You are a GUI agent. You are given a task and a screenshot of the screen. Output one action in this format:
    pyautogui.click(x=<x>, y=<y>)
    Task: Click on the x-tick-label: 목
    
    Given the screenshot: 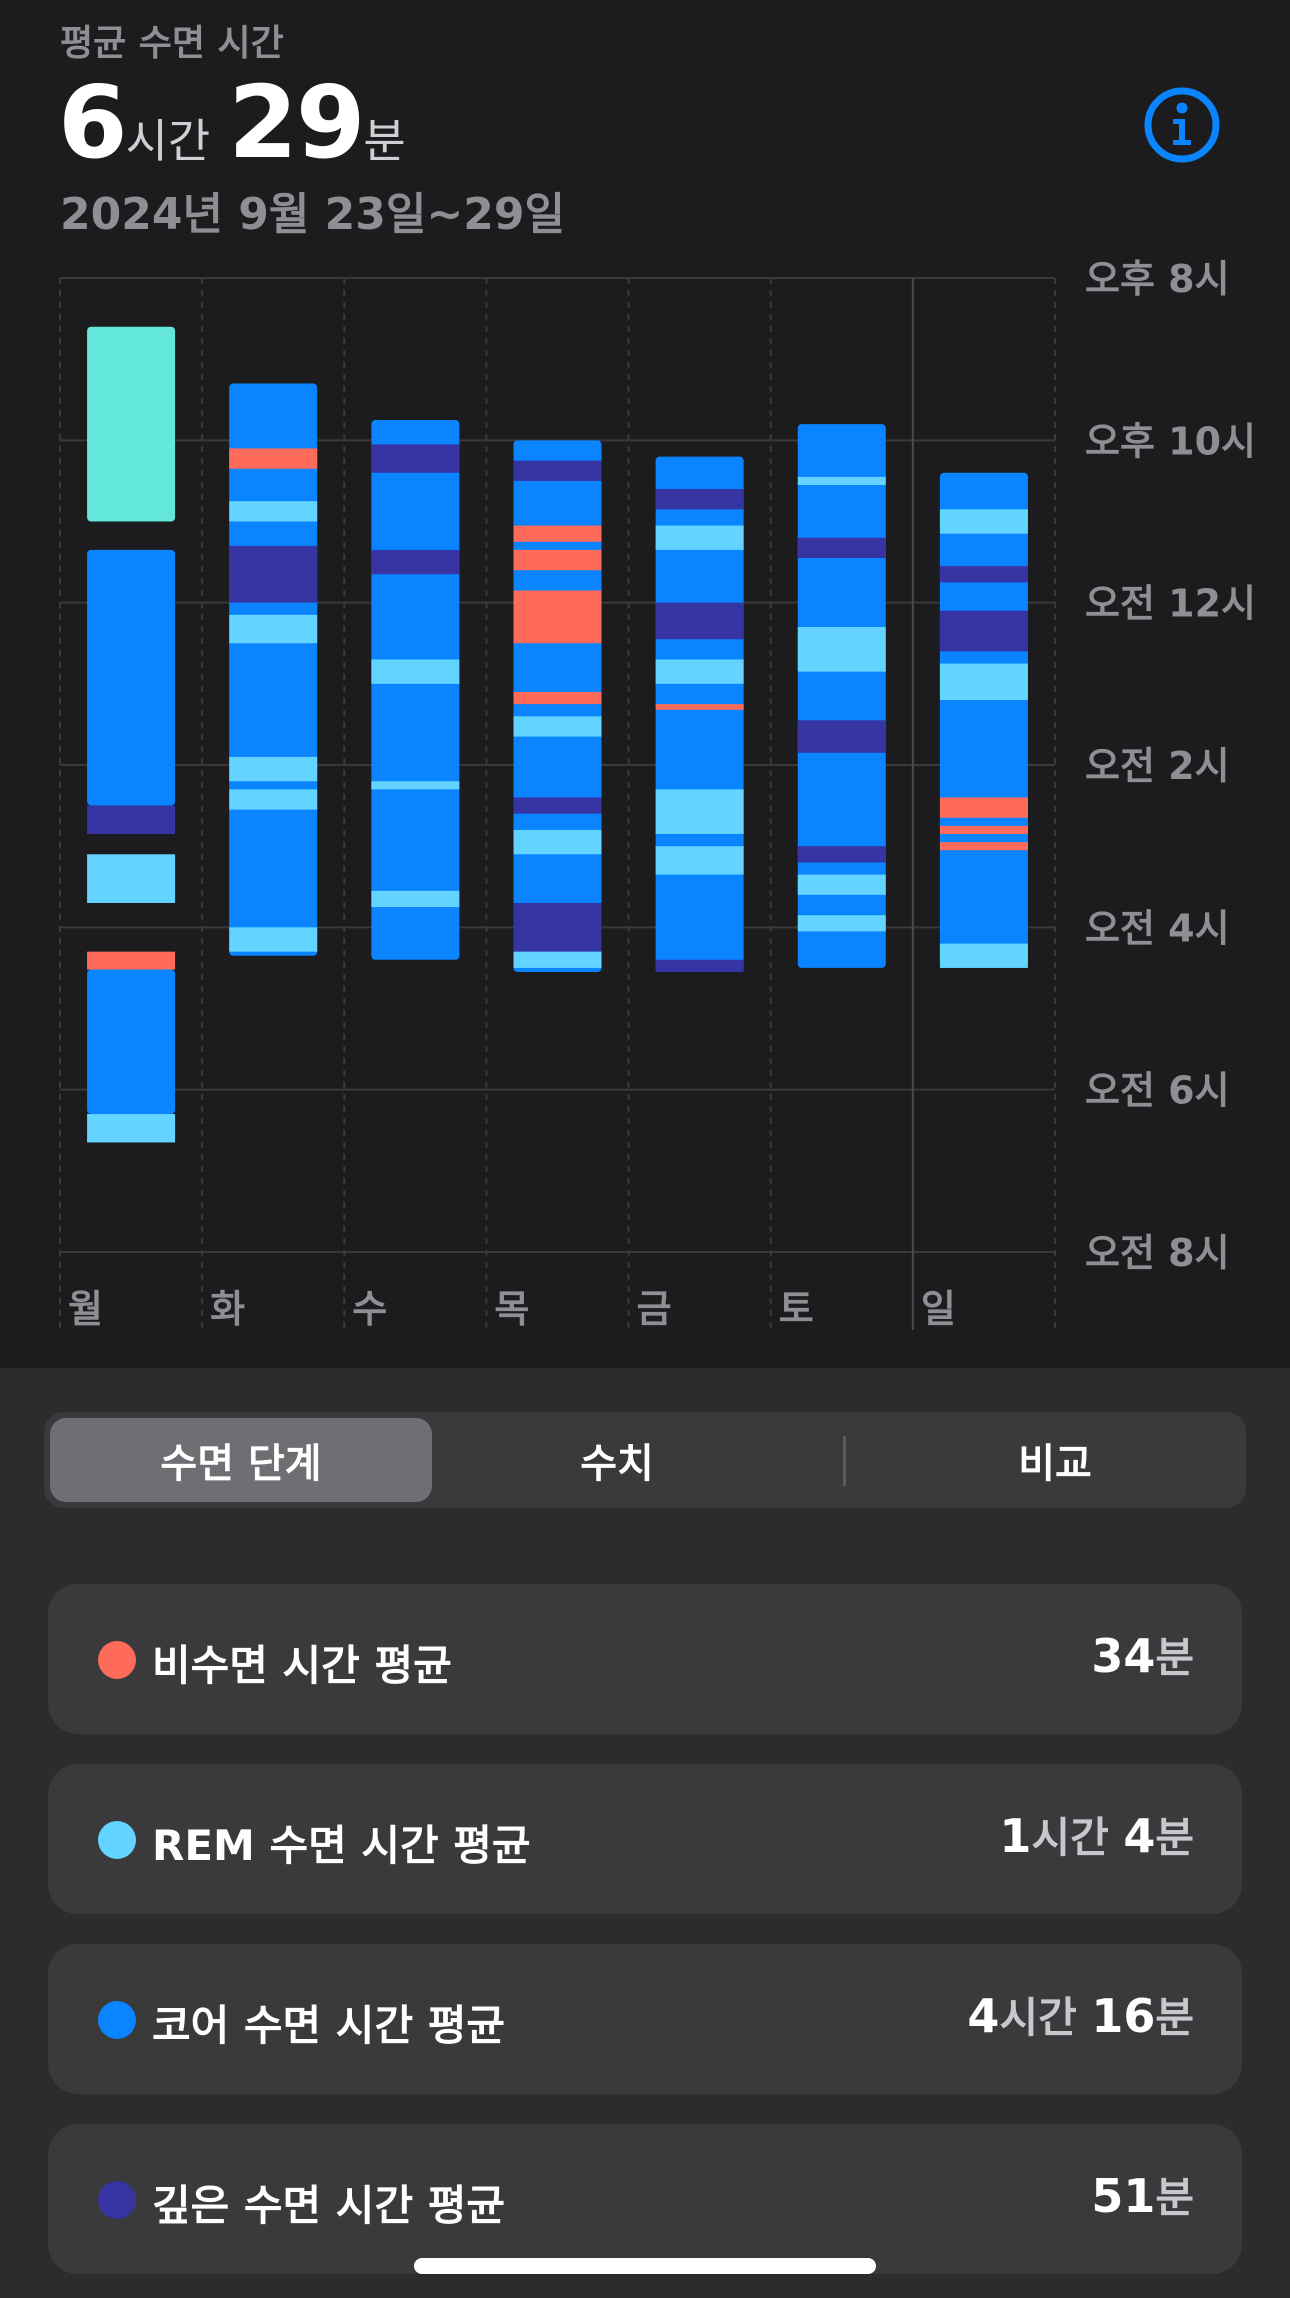 What is the action you would take?
    pyautogui.click(x=511, y=1309)
    